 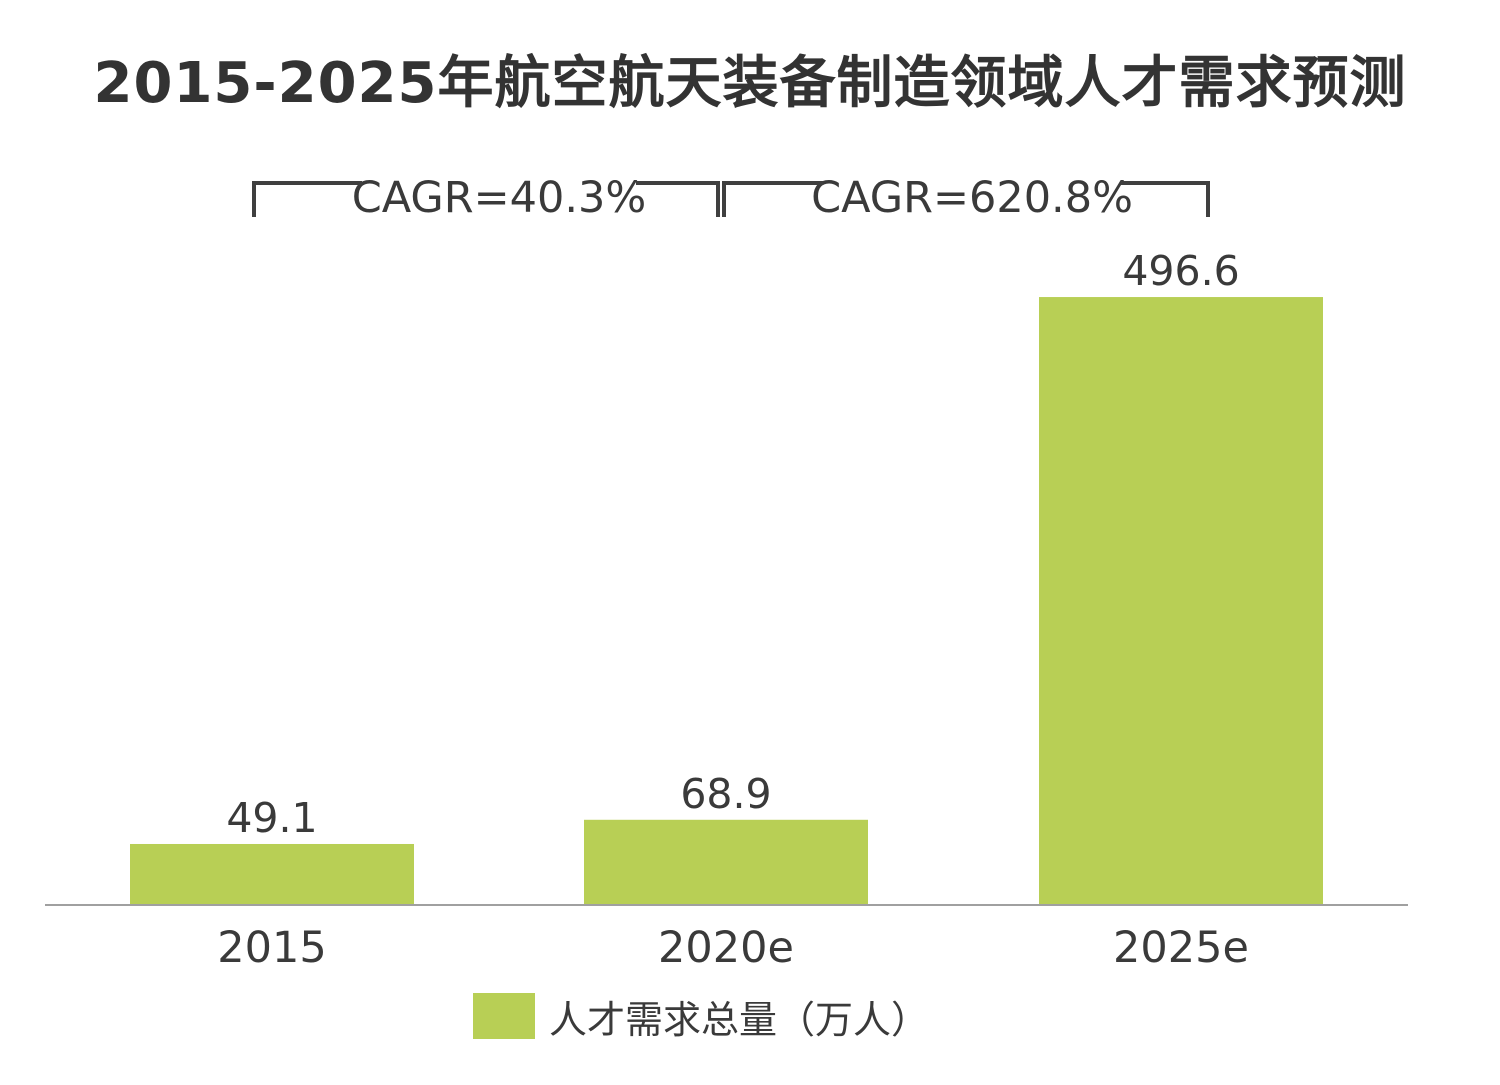 I want to click on legend: 人才需求总量（万人）, so click(x=701, y=1017).